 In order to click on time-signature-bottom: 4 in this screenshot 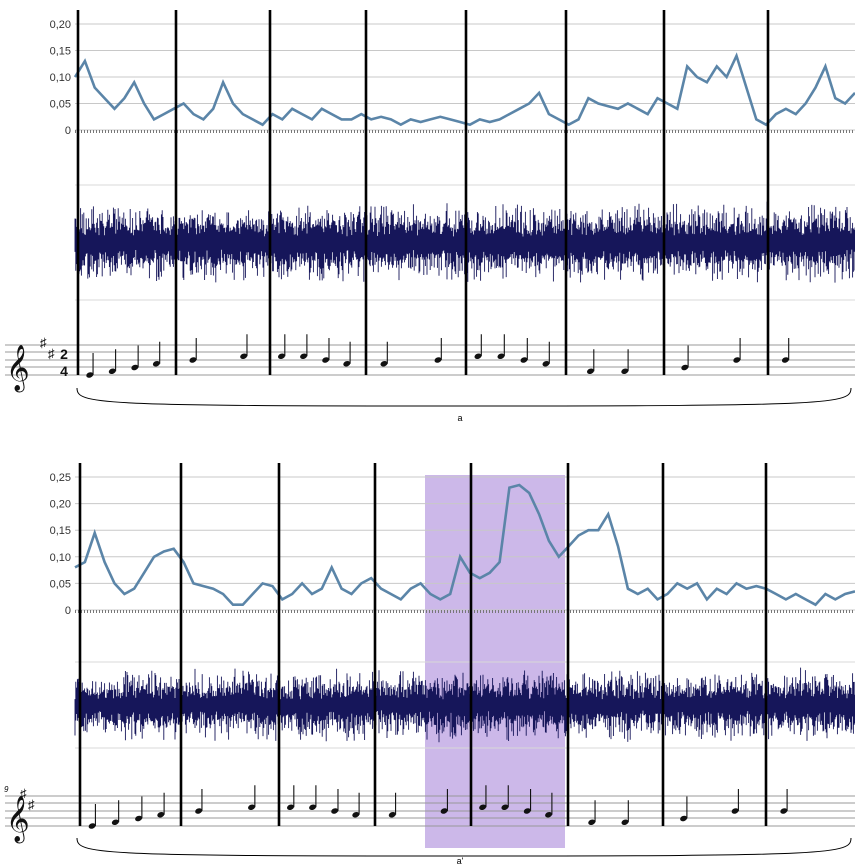, I will do `click(64, 371)`.